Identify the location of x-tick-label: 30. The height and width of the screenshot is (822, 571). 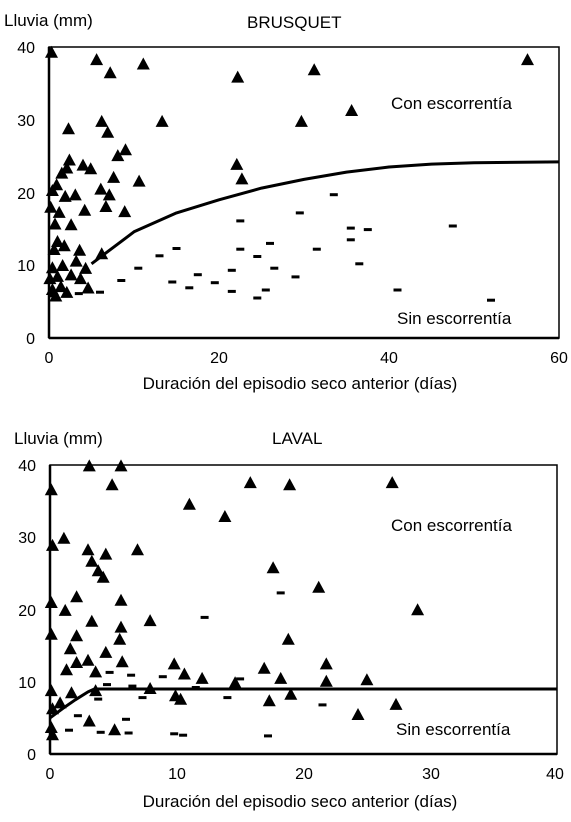
(431, 774).